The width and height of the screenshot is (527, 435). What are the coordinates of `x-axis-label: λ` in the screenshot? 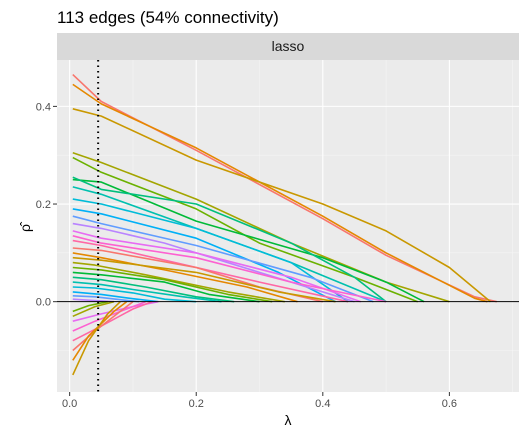 It's located at (288, 420).